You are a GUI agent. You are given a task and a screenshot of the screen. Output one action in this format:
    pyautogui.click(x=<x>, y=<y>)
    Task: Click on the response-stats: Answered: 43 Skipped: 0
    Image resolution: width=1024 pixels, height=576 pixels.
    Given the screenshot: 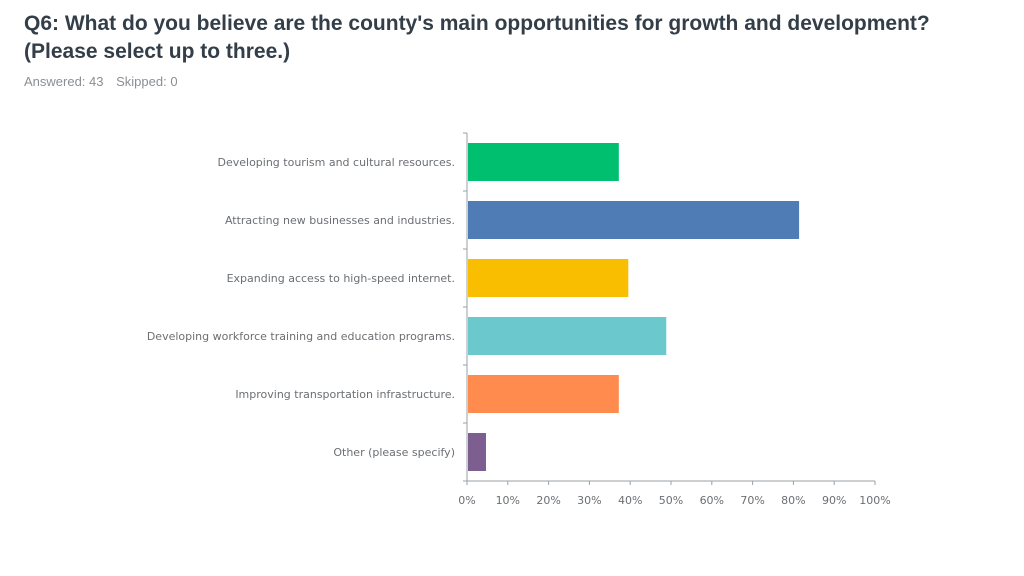 What is the action you would take?
    pyautogui.click(x=105, y=81)
    